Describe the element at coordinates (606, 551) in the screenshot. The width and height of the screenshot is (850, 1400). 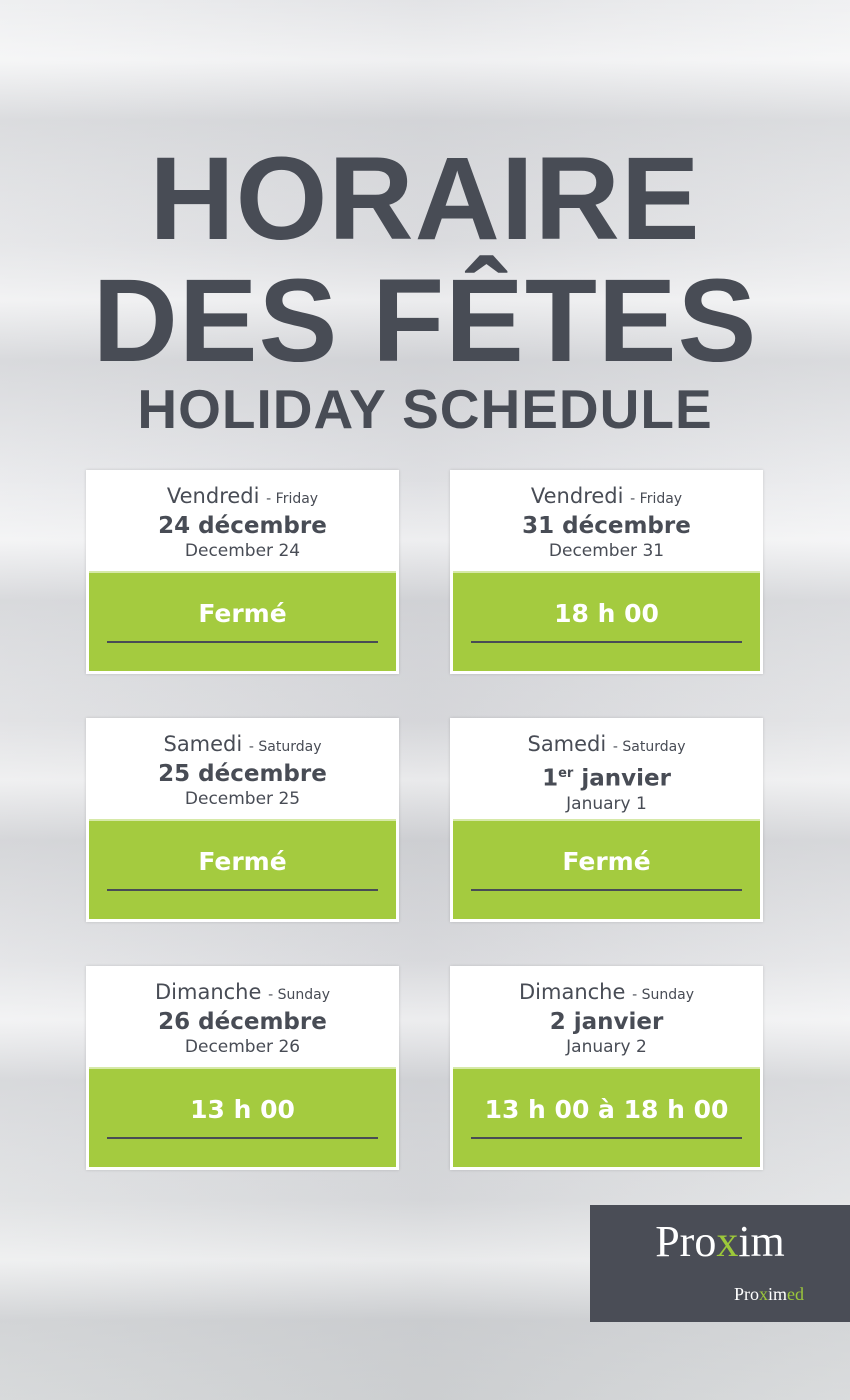
I see `card-date-en: December 31` at that location.